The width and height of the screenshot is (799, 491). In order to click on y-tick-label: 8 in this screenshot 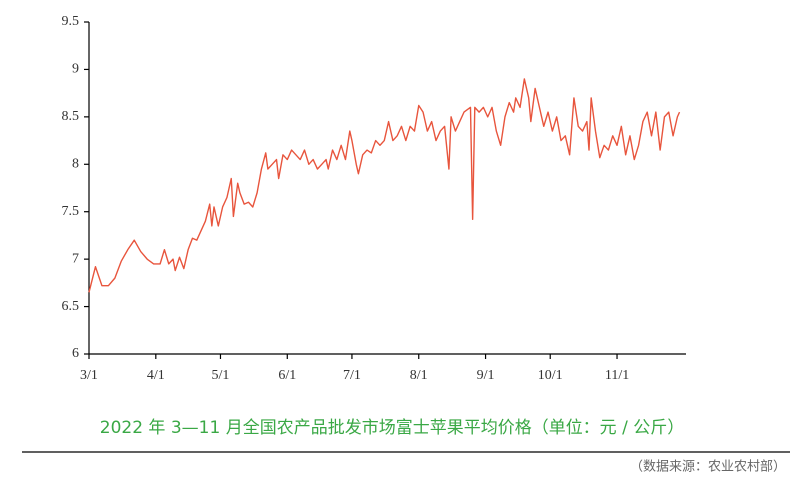, I will do `click(75, 164)`.